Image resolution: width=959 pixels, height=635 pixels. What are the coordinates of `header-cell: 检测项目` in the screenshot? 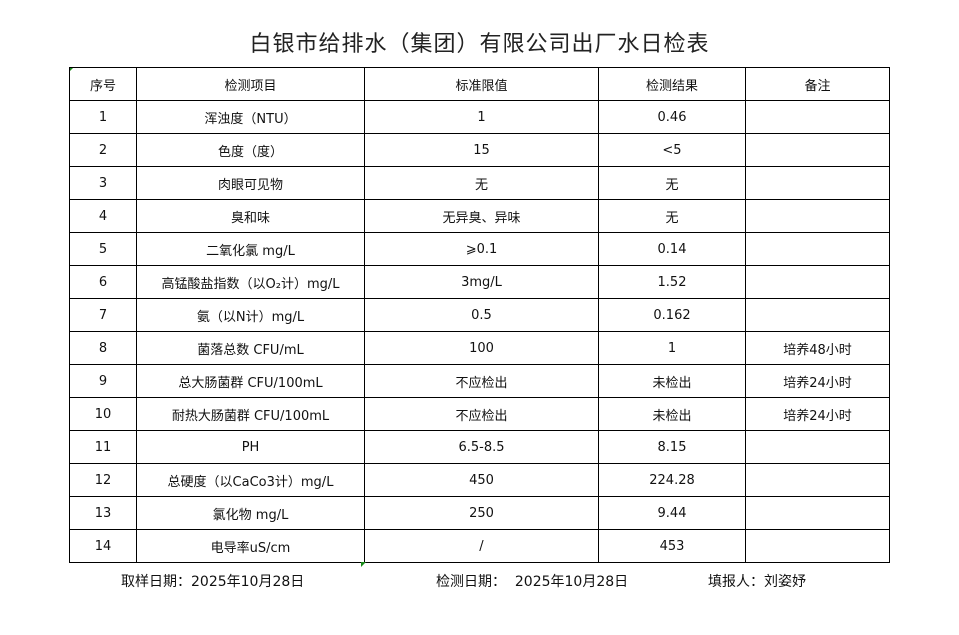 It's located at (250, 84).